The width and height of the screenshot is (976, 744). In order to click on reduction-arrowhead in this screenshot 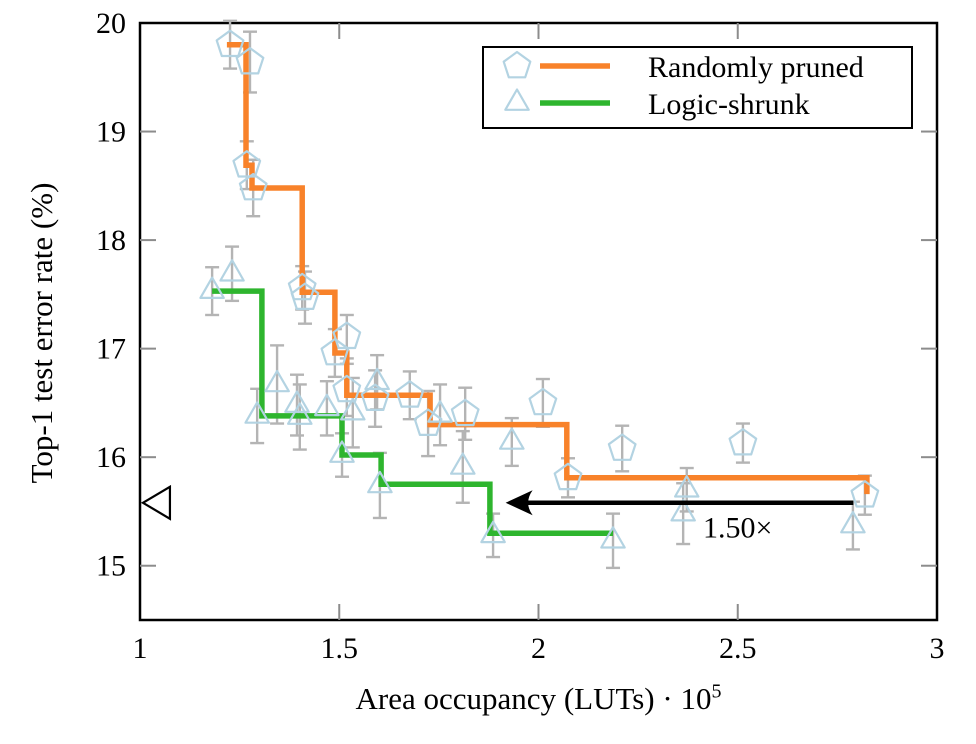, I will do `click(519, 503)`.